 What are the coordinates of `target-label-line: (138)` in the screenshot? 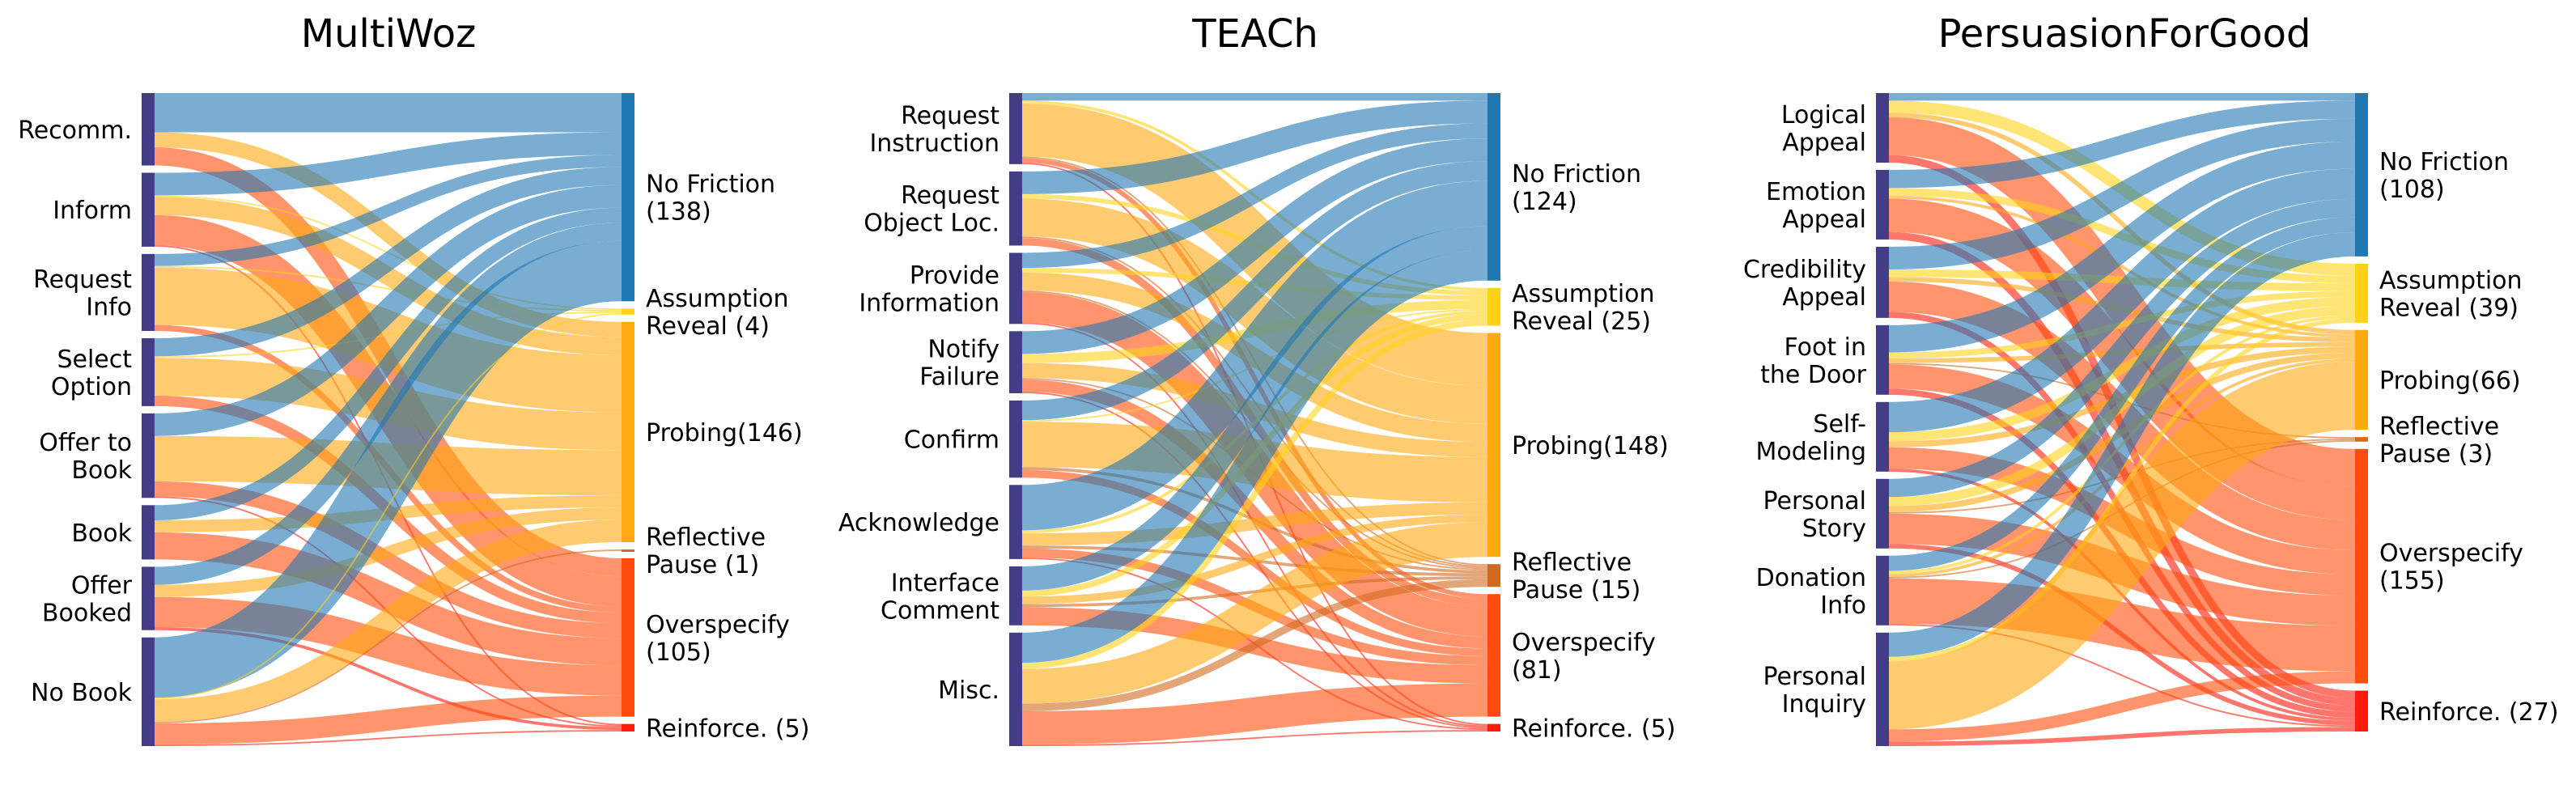 It's located at (678, 212).